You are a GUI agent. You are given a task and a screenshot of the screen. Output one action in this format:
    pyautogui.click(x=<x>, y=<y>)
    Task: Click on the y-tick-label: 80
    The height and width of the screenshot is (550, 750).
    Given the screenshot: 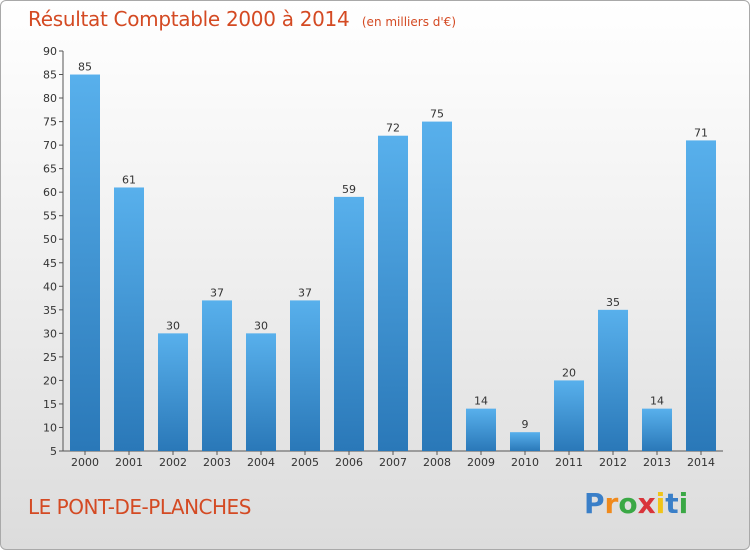 What is the action you would take?
    pyautogui.click(x=50, y=98)
    